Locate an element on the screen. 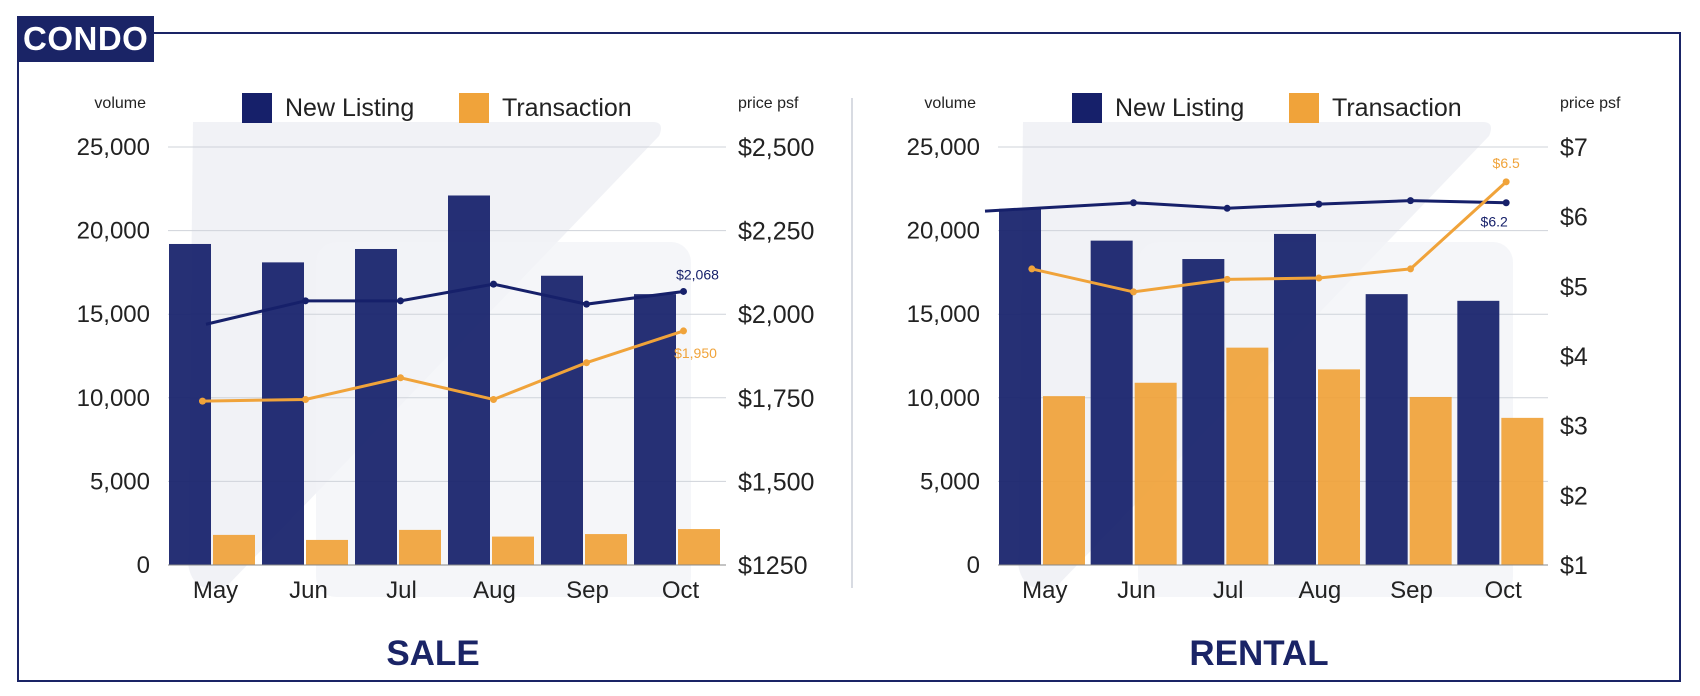 This screenshot has width=1700, height=696. end-label-transaction-psf: $1,950 is located at coordinates (695, 353).